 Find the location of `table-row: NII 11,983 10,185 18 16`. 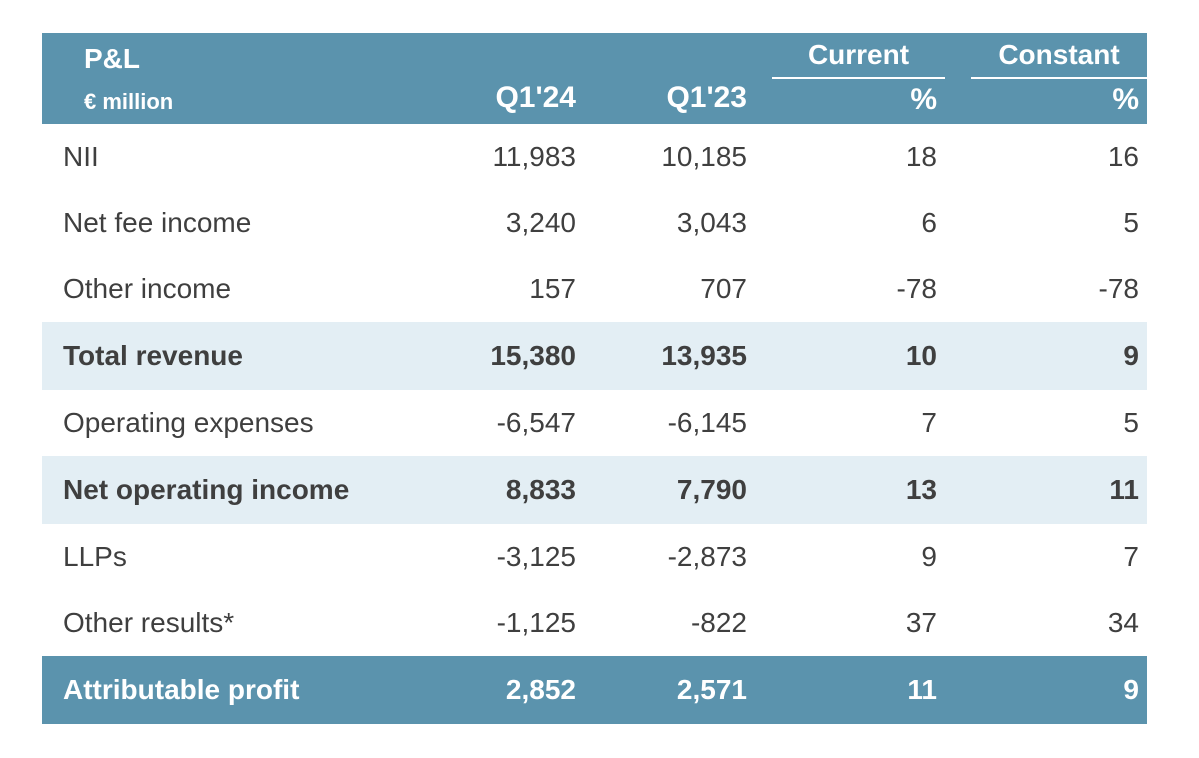

table-row: NII 11,983 10,185 18 16 is located at coordinates (594, 157).